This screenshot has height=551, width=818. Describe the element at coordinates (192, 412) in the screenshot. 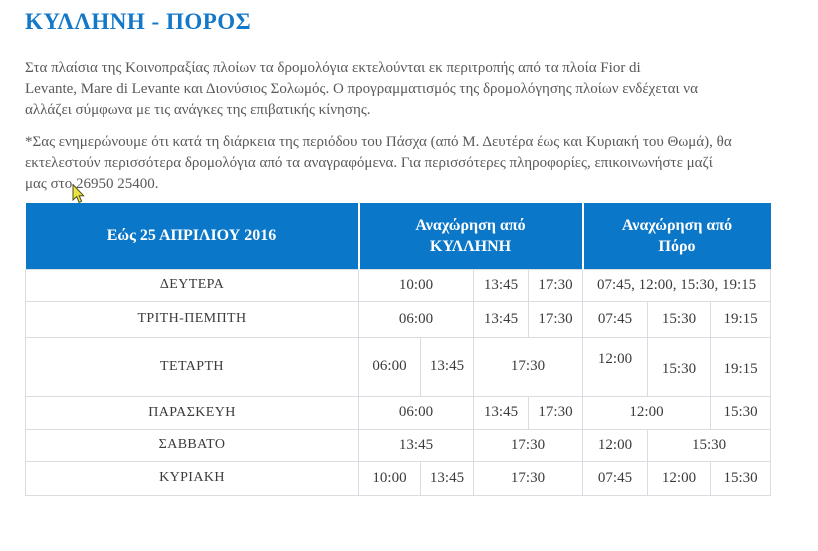

I see `day-cell: ΠΑΡΑΣΚΕΥΗ` at that location.